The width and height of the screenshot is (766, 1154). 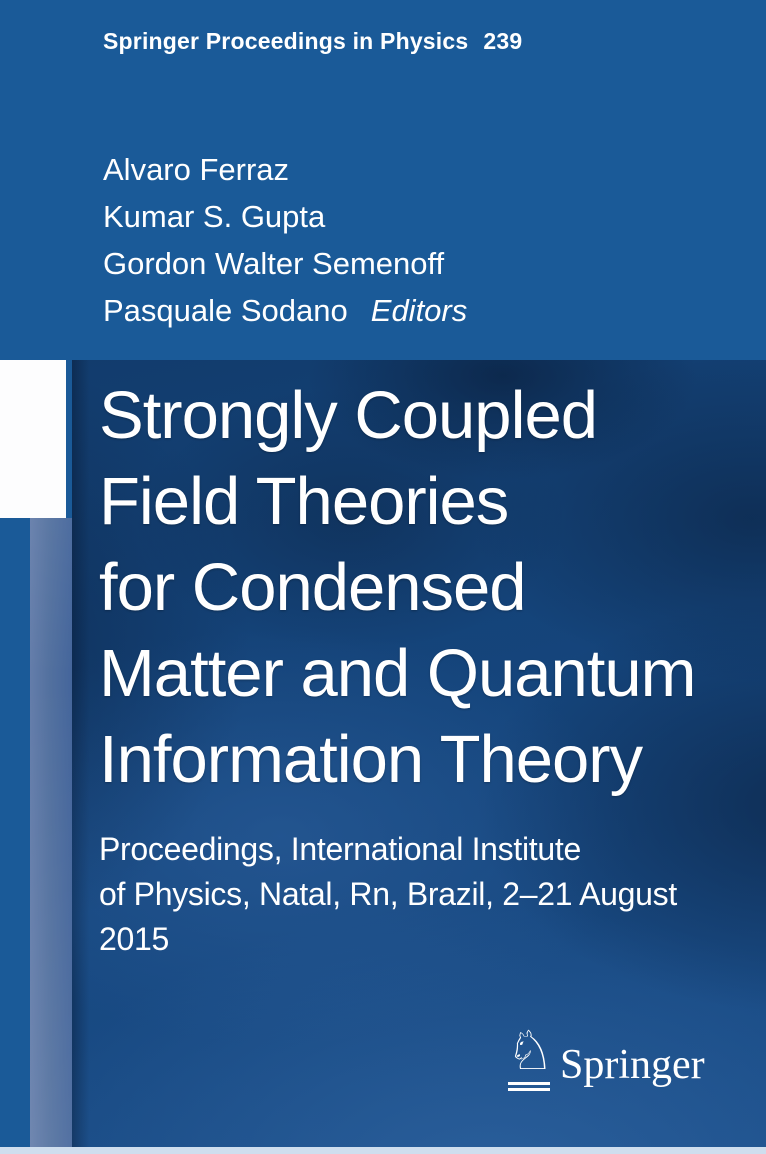 What do you see at coordinates (33, 439) in the screenshot?
I see `left-white-square` at bounding box center [33, 439].